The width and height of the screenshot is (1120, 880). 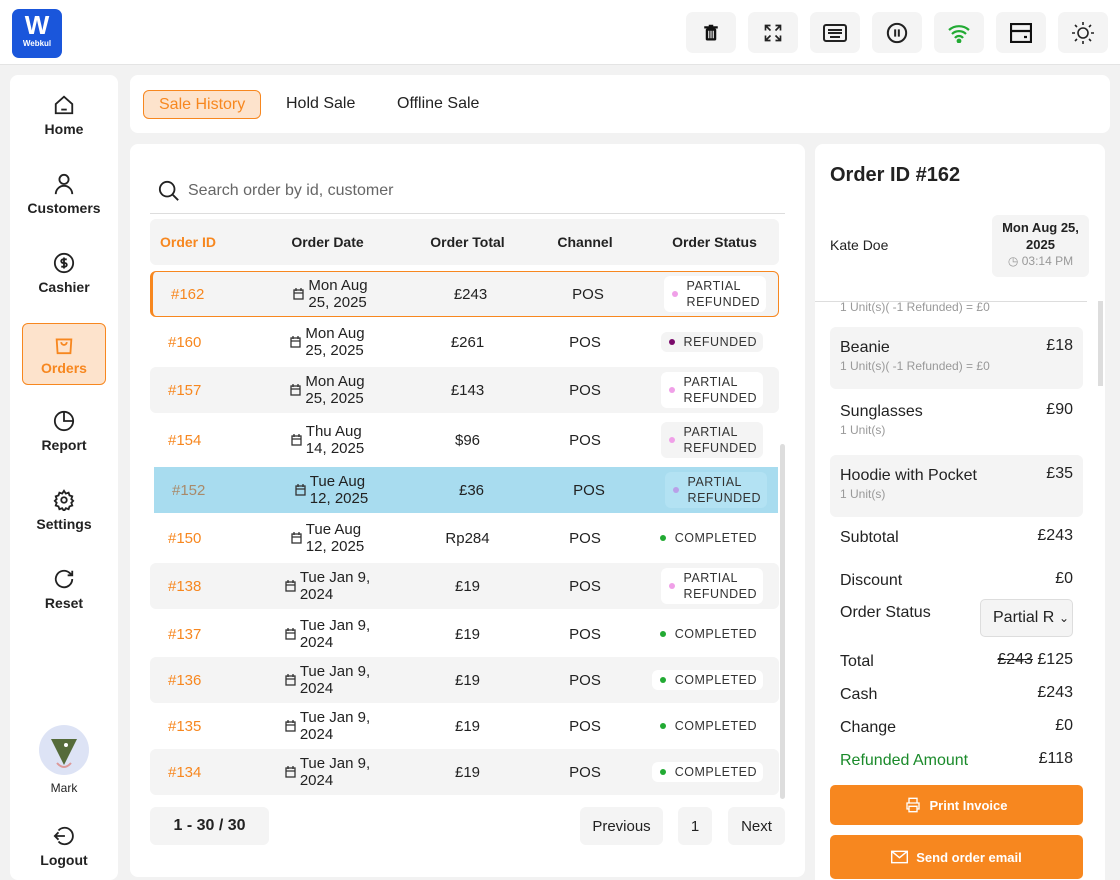 What do you see at coordinates (64, 431) in the screenshot?
I see `sidebar-item-report: Report` at bounding box center [64, 431].